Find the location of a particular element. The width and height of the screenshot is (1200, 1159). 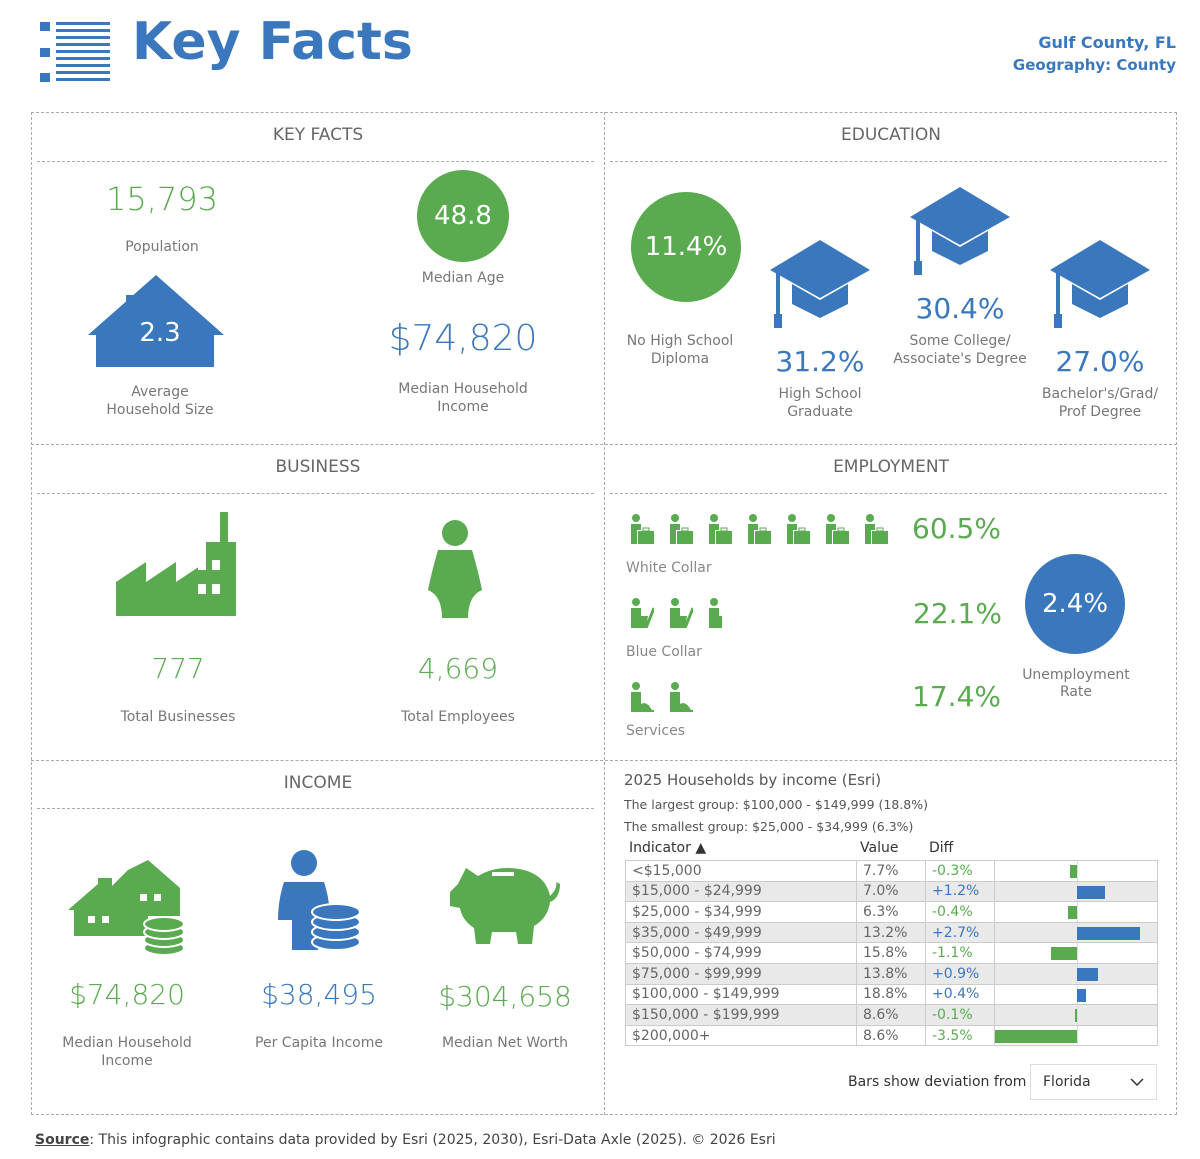

indicator-cell: $15,000 - $24,999 is located at coordinates (741, 891).